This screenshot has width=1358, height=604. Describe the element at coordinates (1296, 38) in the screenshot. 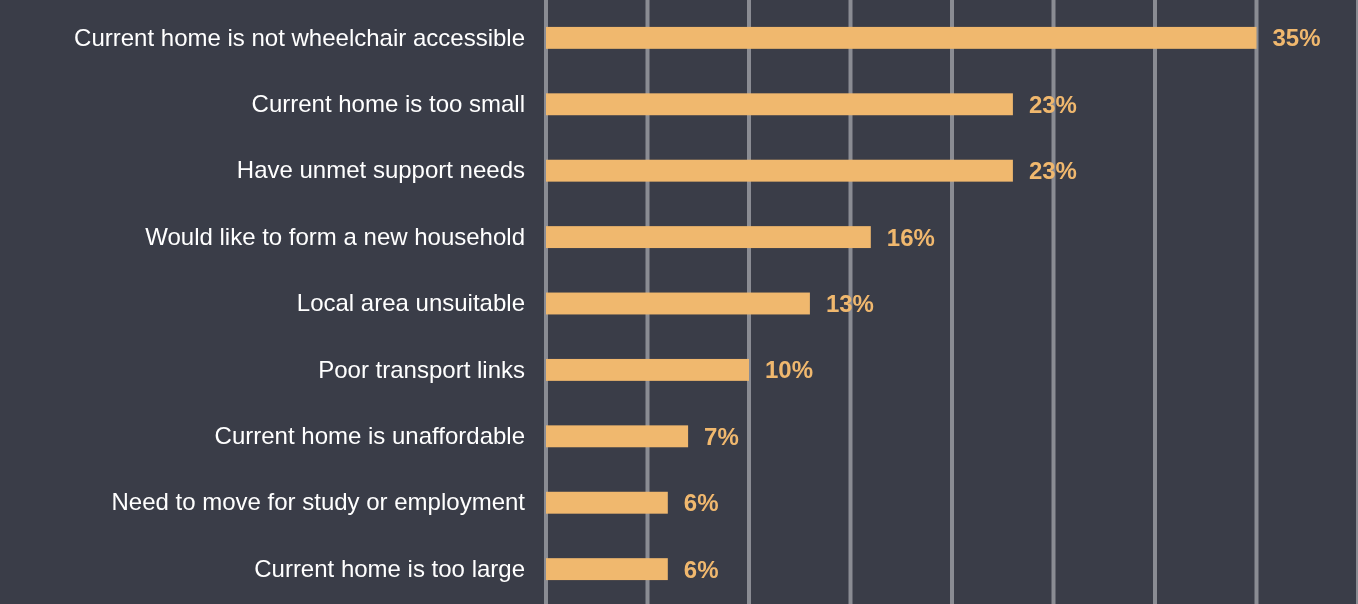

I see `data-label: 35%` at that location.